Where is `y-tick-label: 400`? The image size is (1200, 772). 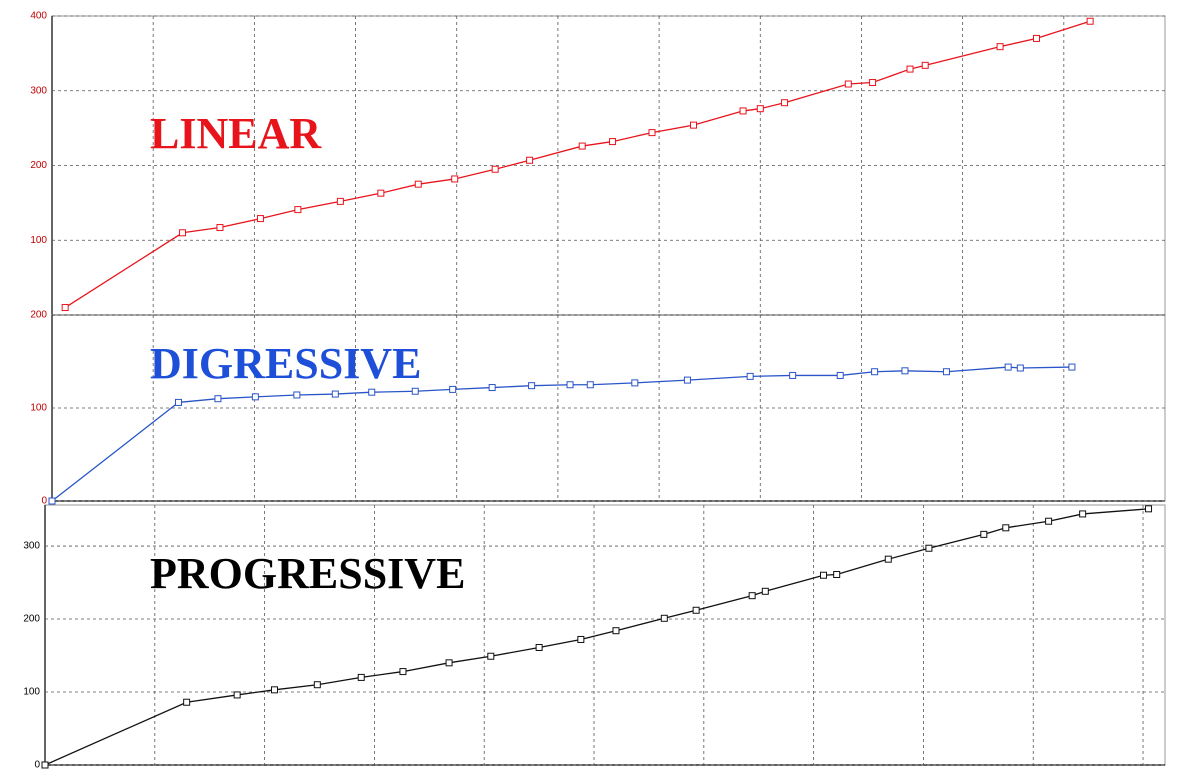 y-tick-label: 400 is located at coordinates (38, 16).